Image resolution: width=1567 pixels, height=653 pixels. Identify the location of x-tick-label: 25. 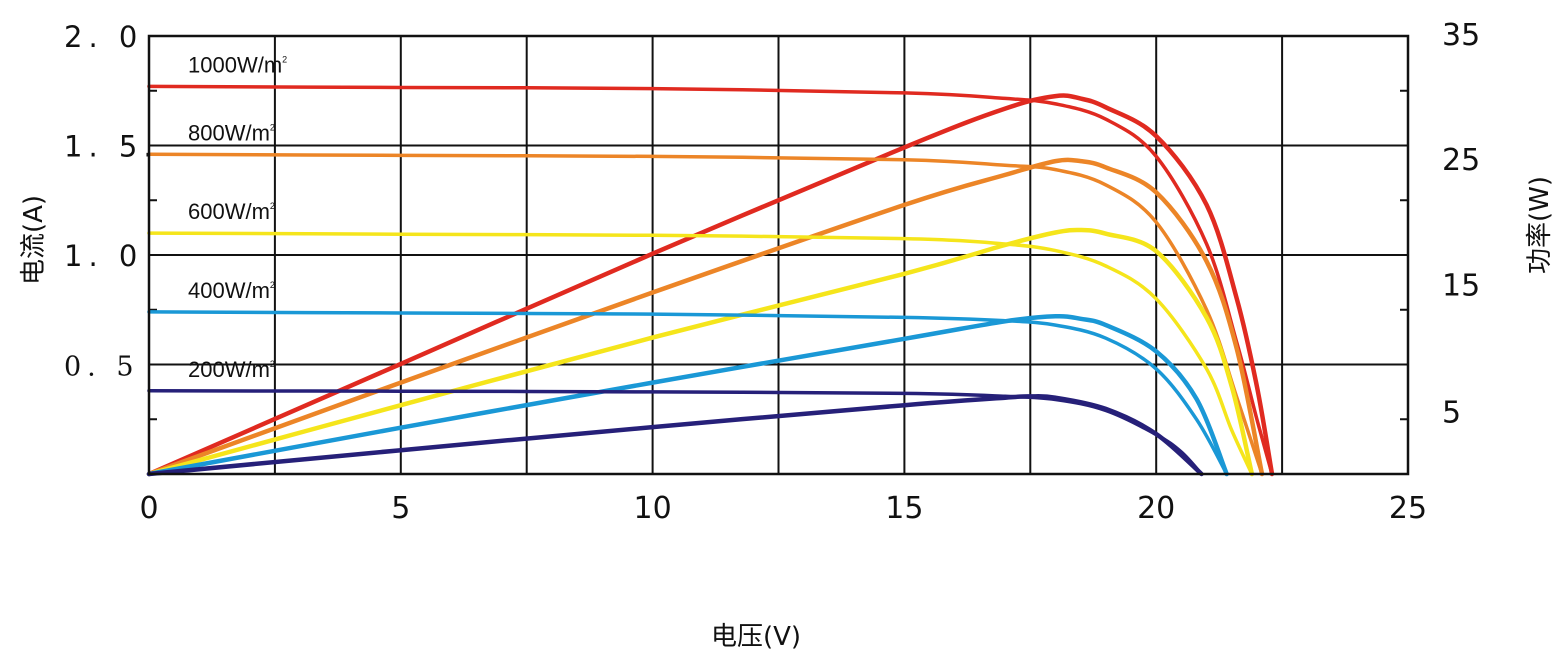
(1408, 508).